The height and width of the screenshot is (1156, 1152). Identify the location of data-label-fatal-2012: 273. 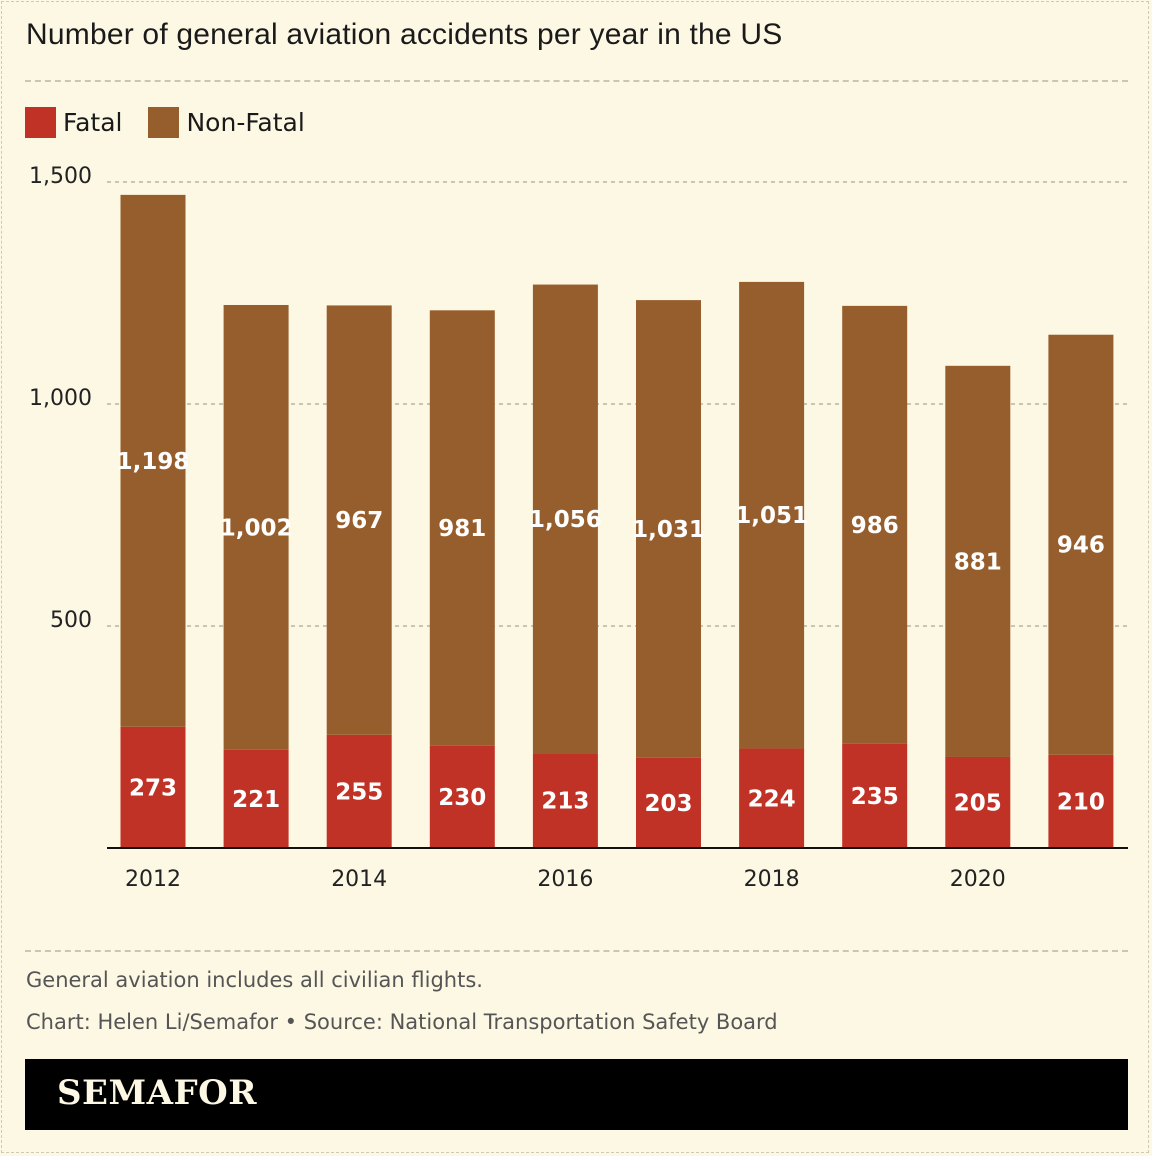
(153, 788).